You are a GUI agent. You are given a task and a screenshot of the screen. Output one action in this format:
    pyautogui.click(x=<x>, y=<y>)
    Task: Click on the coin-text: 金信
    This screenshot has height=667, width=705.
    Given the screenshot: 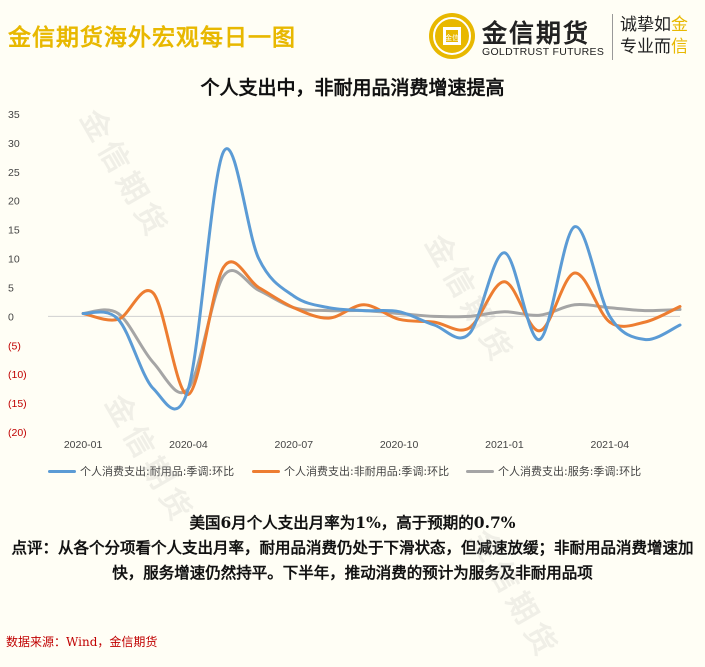 What is the action you would take?
    pyautogui.click(x=452, y=37)
    